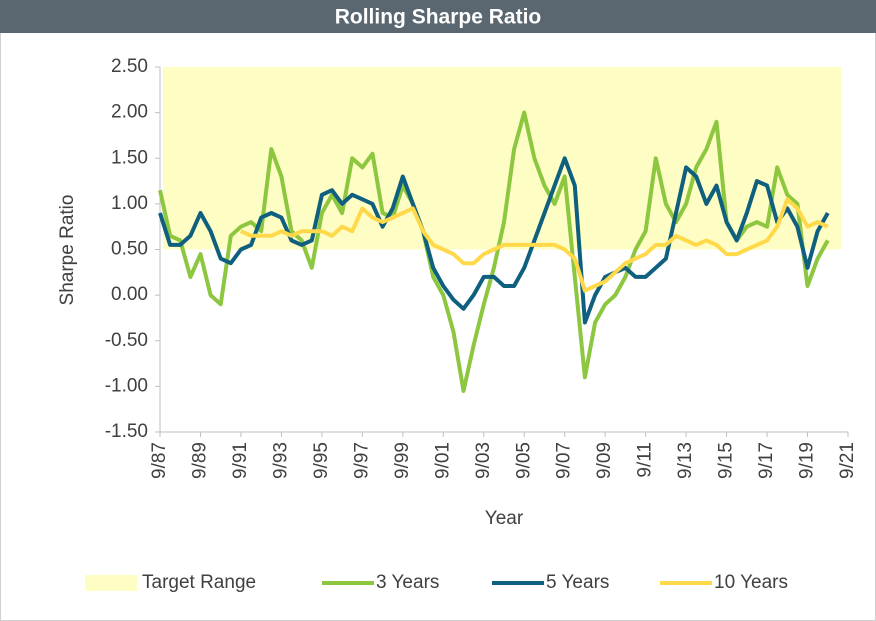  Describe the element at coordinates (126, 431) in the screenshot. I see `y-tick-label: -1.50` at that location.